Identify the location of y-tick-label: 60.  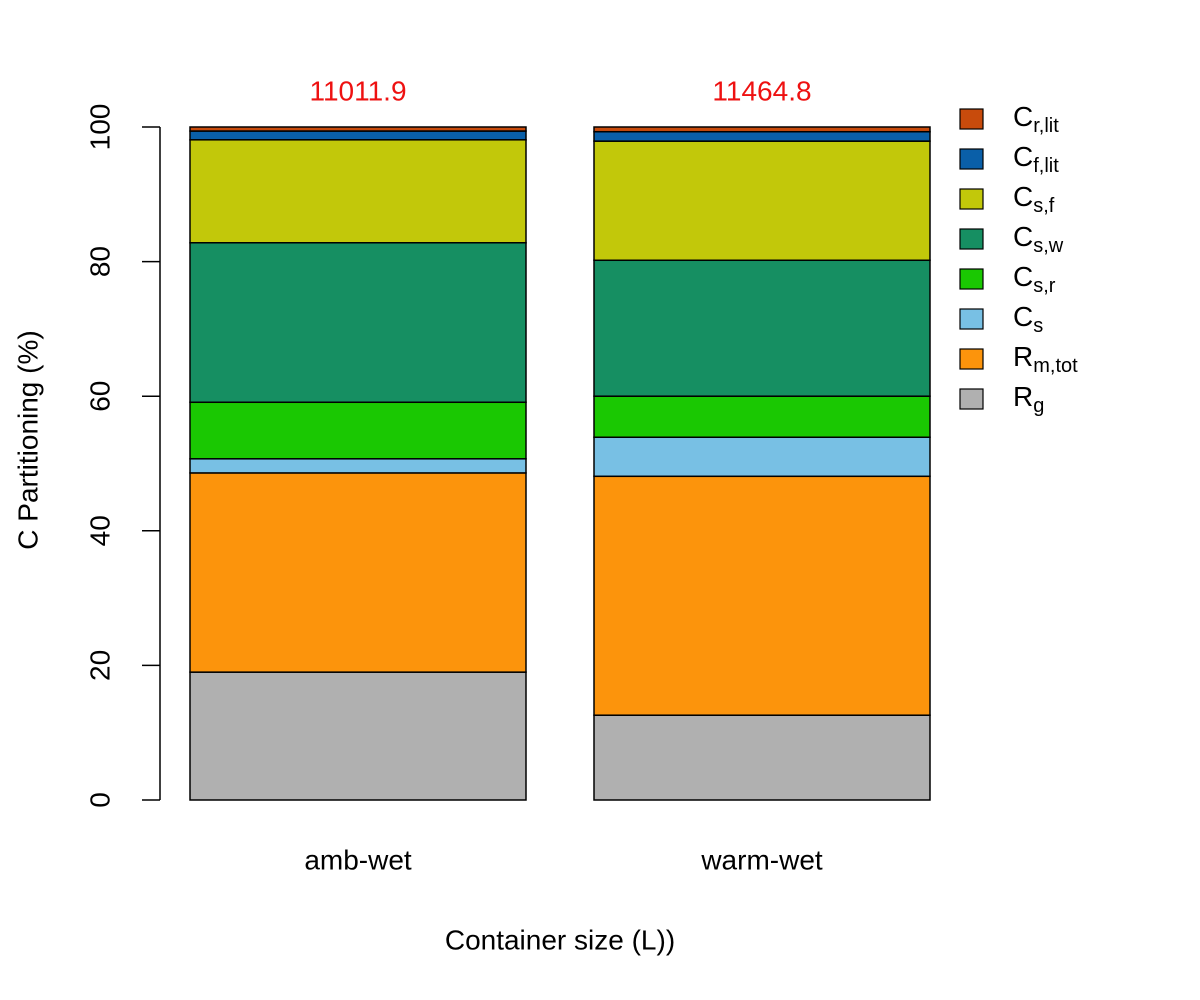
(99, 396).